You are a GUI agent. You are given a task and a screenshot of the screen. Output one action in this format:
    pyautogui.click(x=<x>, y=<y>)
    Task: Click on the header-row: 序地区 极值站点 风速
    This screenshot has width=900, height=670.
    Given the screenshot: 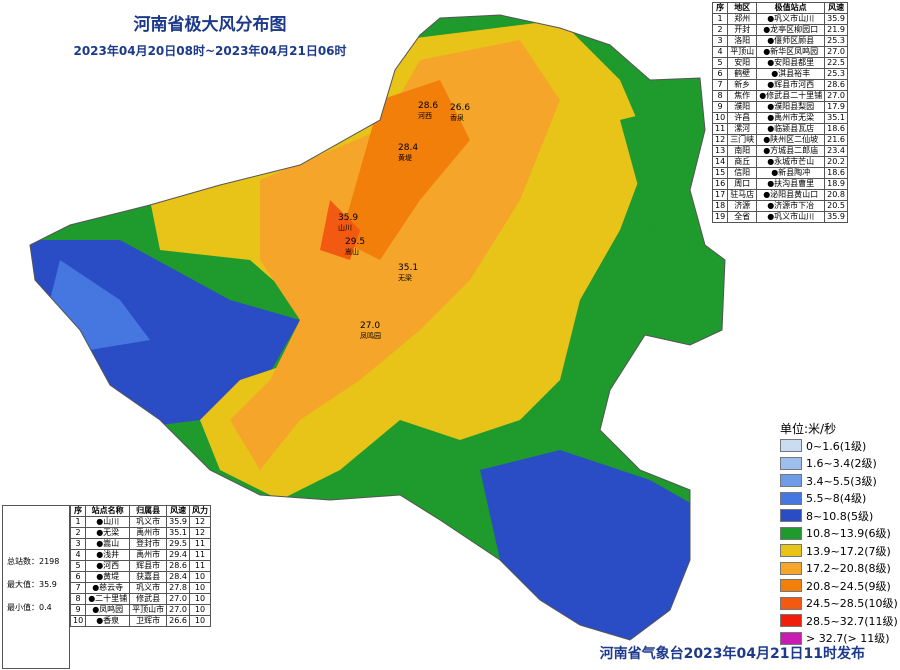 What is the action you would take?
    pyautogui.click(x=779, y=8)
    